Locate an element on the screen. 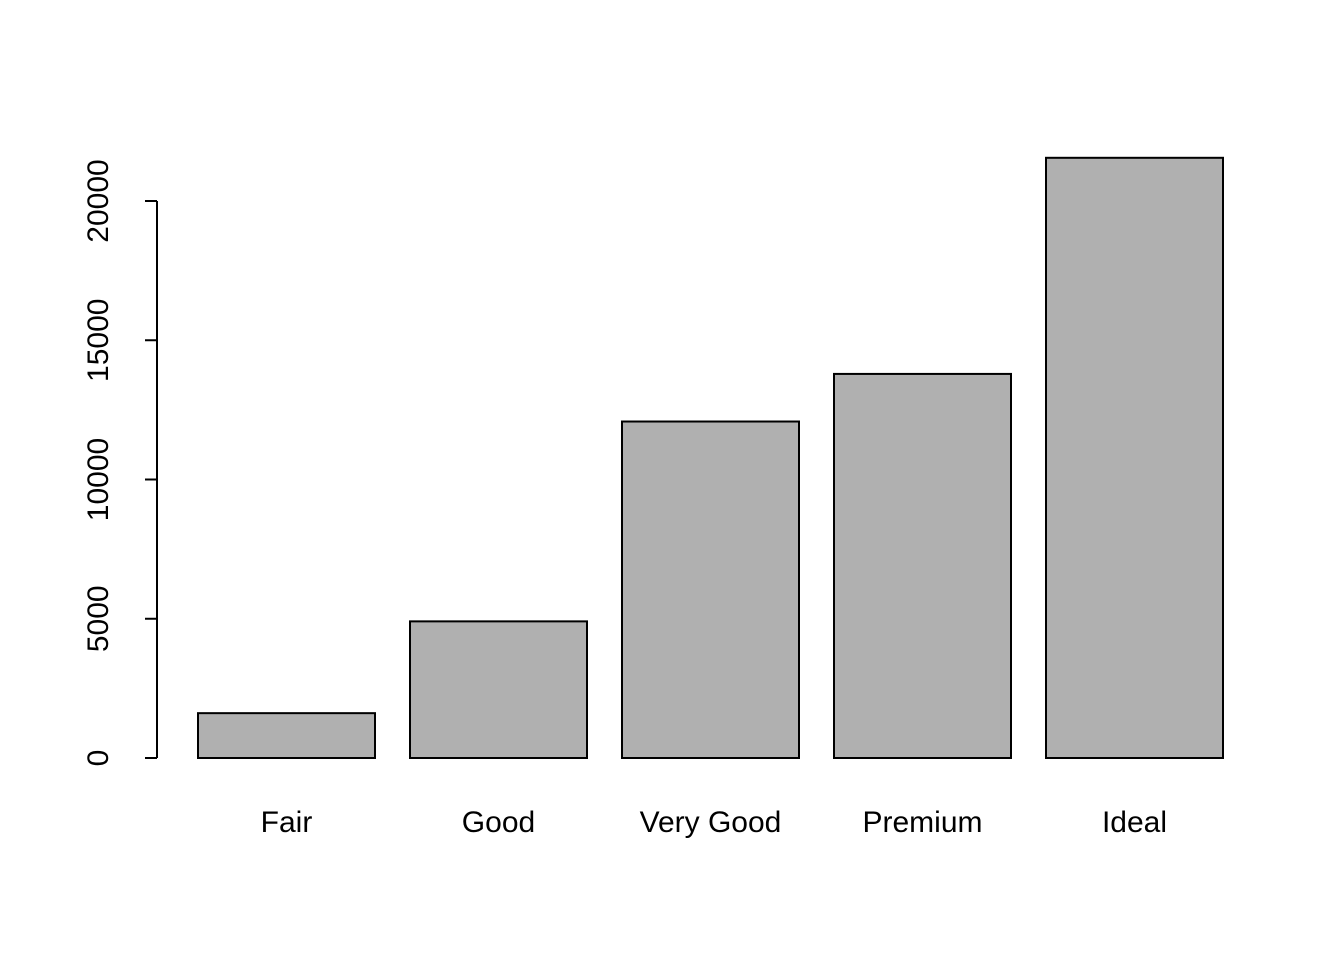  y-tick-label: 20000 is located at coordinates (98, 200).